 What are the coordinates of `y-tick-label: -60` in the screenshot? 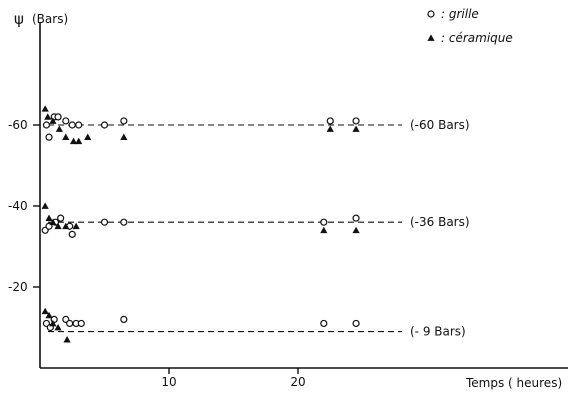 It's located at (18, 125).